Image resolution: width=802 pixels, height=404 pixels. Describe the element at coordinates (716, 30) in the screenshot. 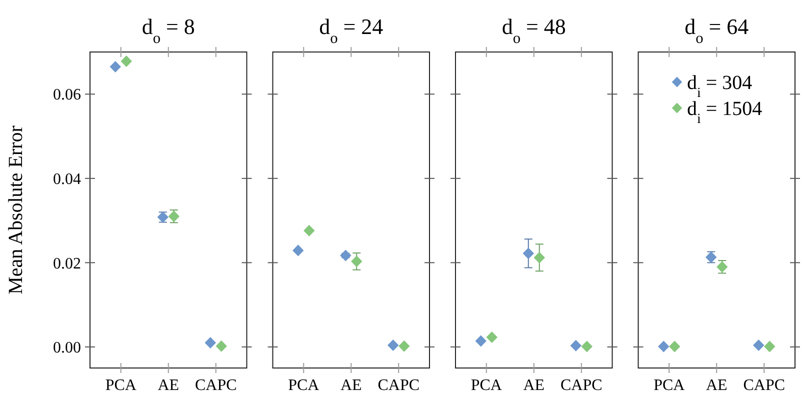

I see `chart-title: d$_{o}$ = 64` at that location.